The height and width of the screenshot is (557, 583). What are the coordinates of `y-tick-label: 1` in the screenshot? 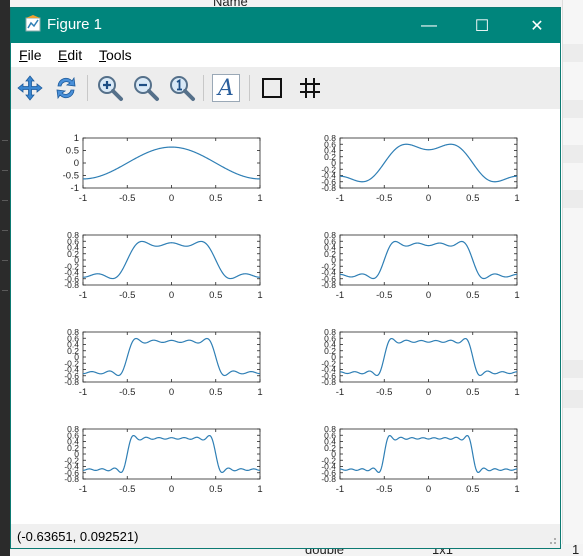 It's located at (76, 138).